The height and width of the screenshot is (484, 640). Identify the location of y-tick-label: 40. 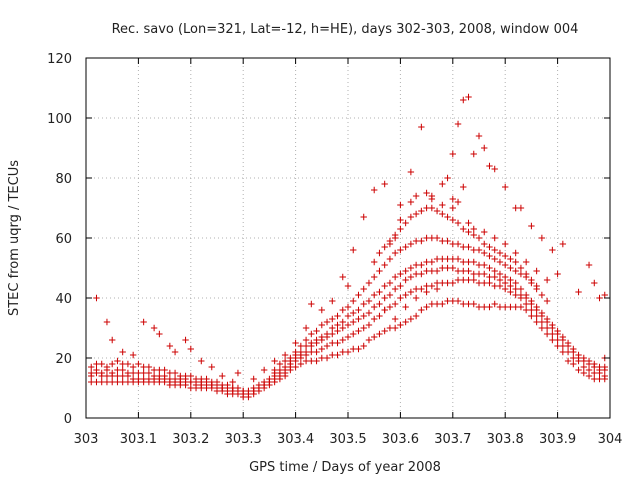
(63, 299).